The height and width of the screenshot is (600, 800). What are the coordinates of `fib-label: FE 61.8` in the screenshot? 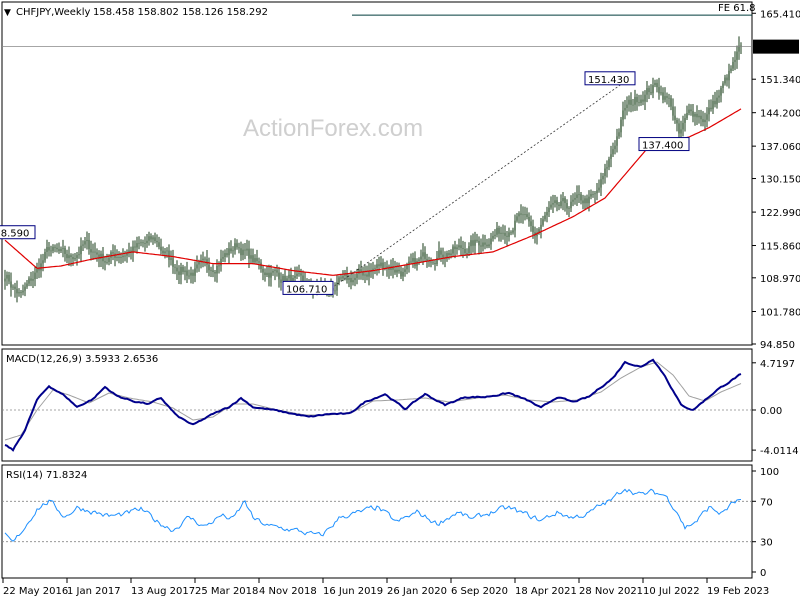 It's located at (737, 8).